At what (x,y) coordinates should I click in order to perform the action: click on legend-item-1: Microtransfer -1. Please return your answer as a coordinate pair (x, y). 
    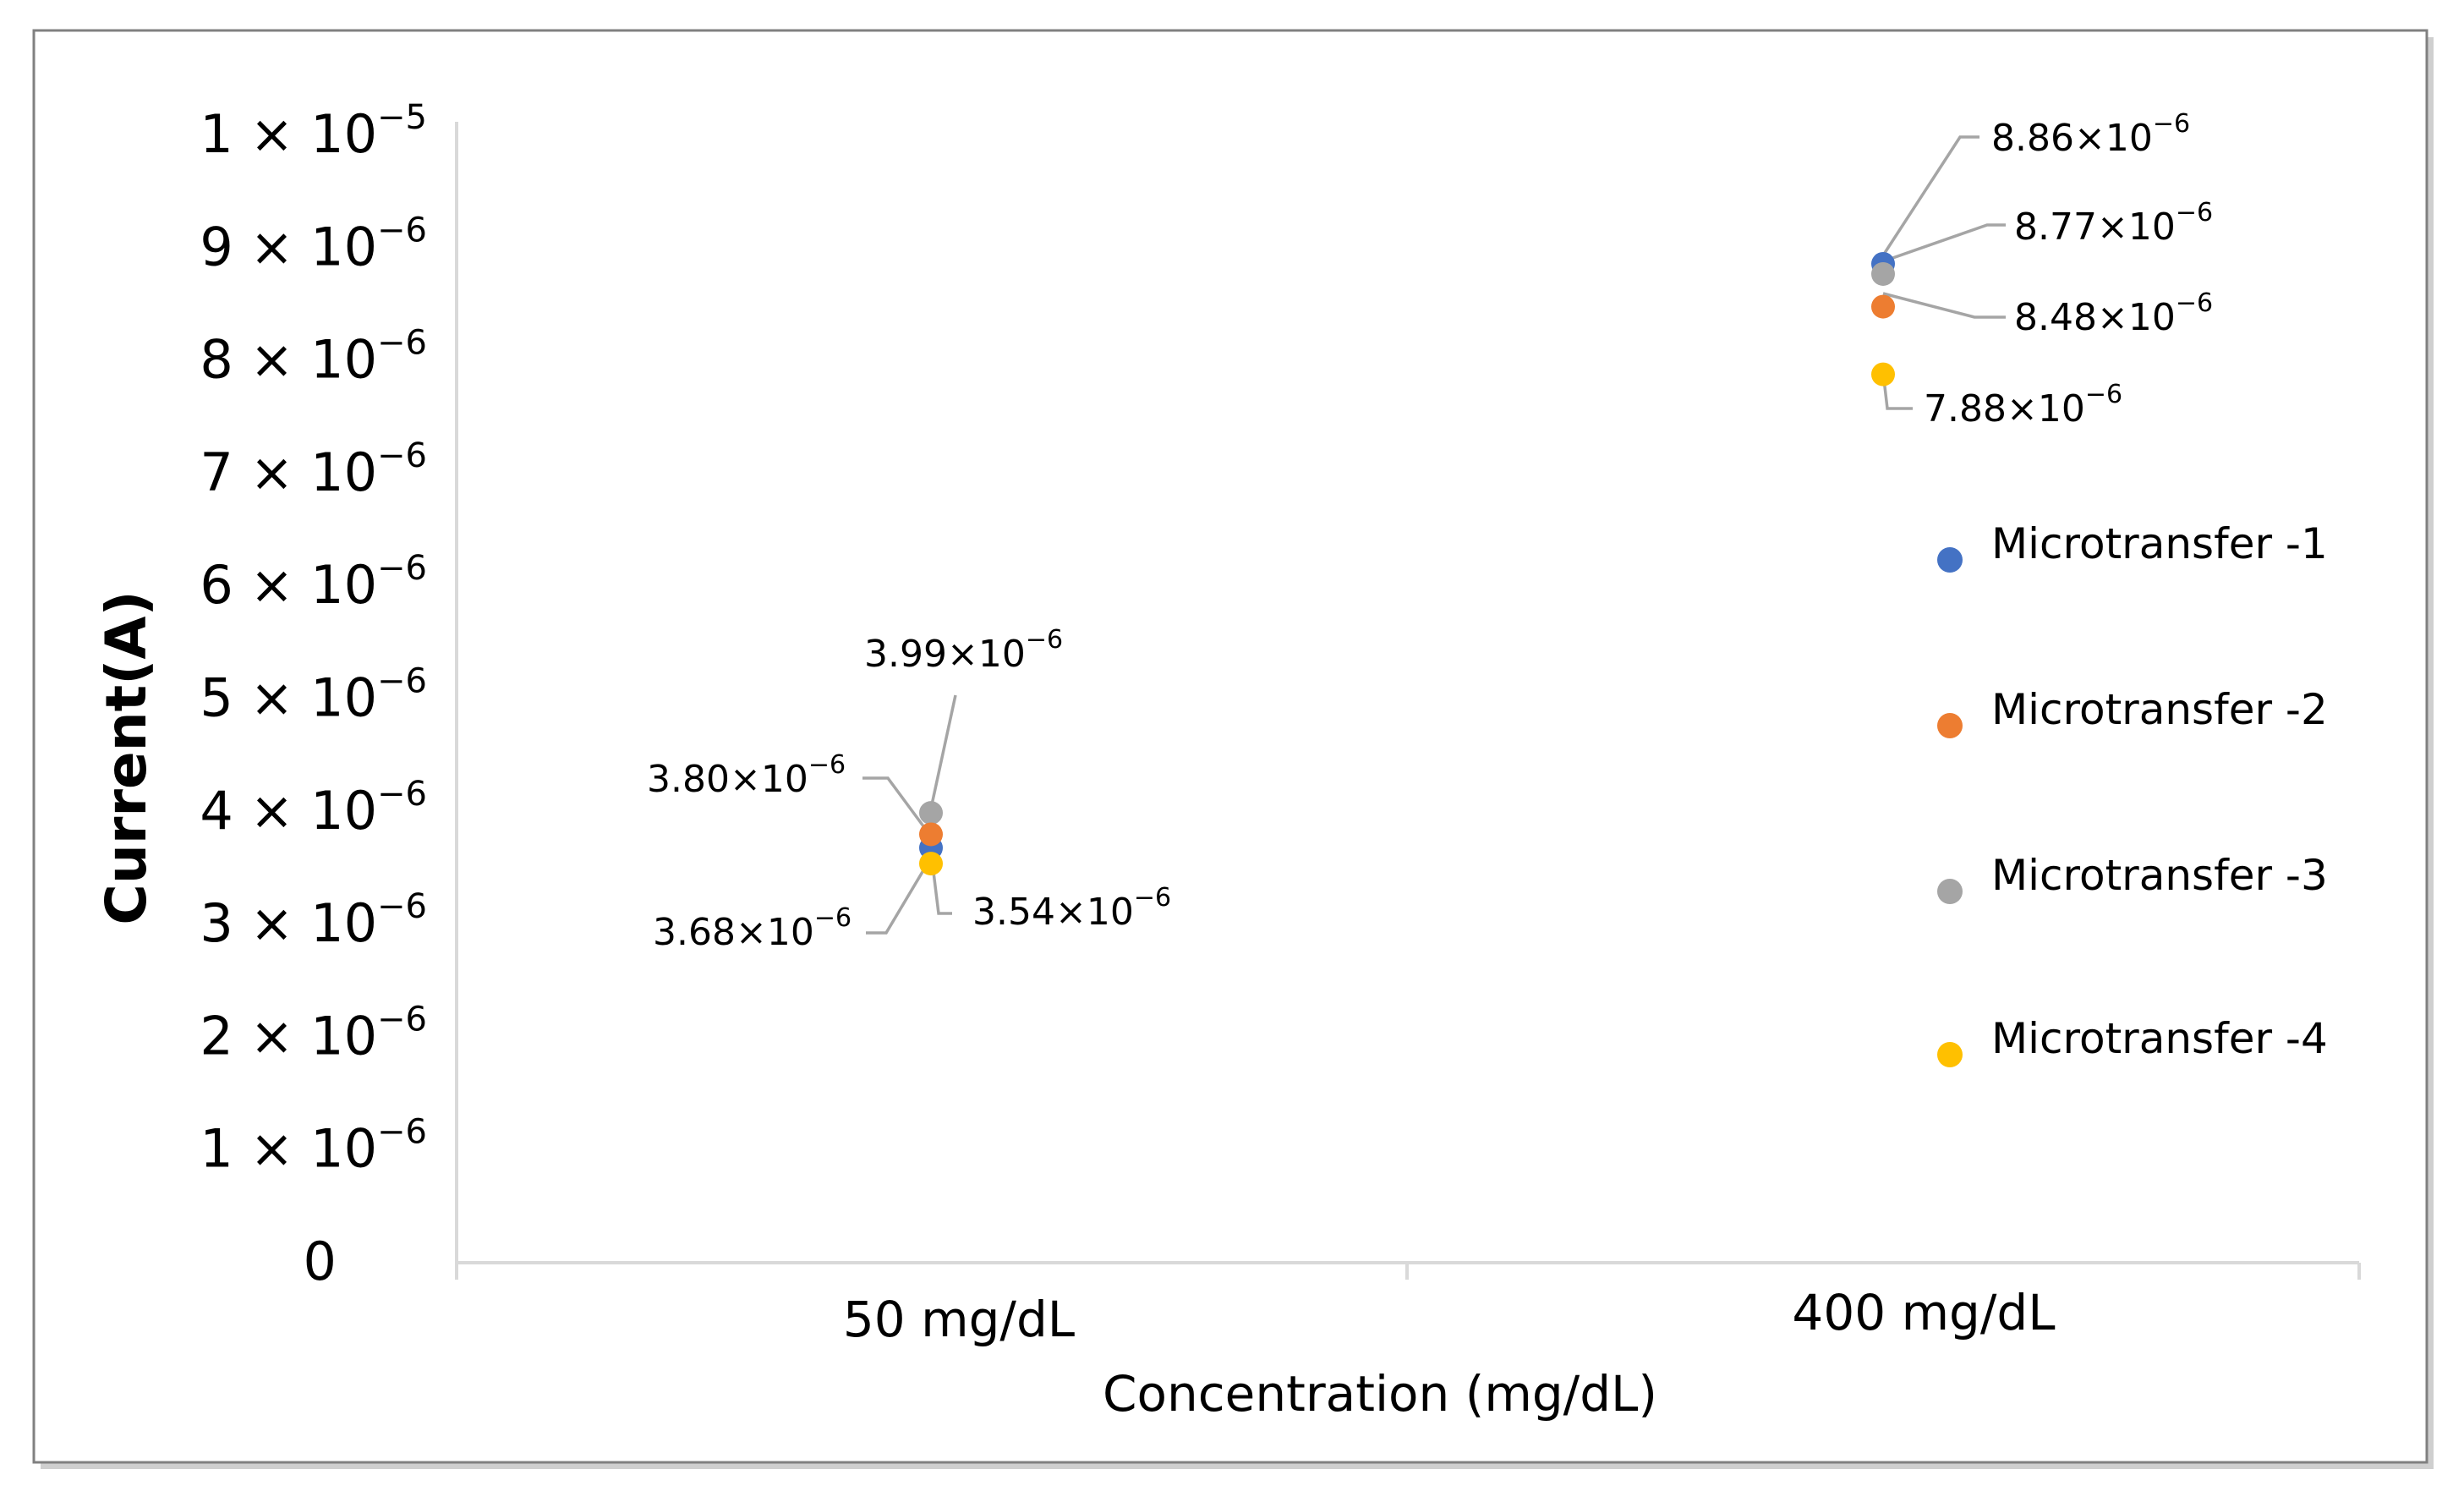
    Looking at the image, I should click on (2132, 546).